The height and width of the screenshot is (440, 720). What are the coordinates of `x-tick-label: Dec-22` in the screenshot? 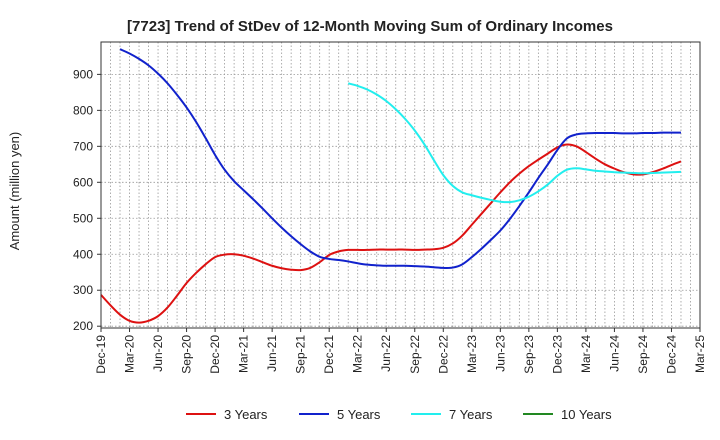 It's located at (443, 354).